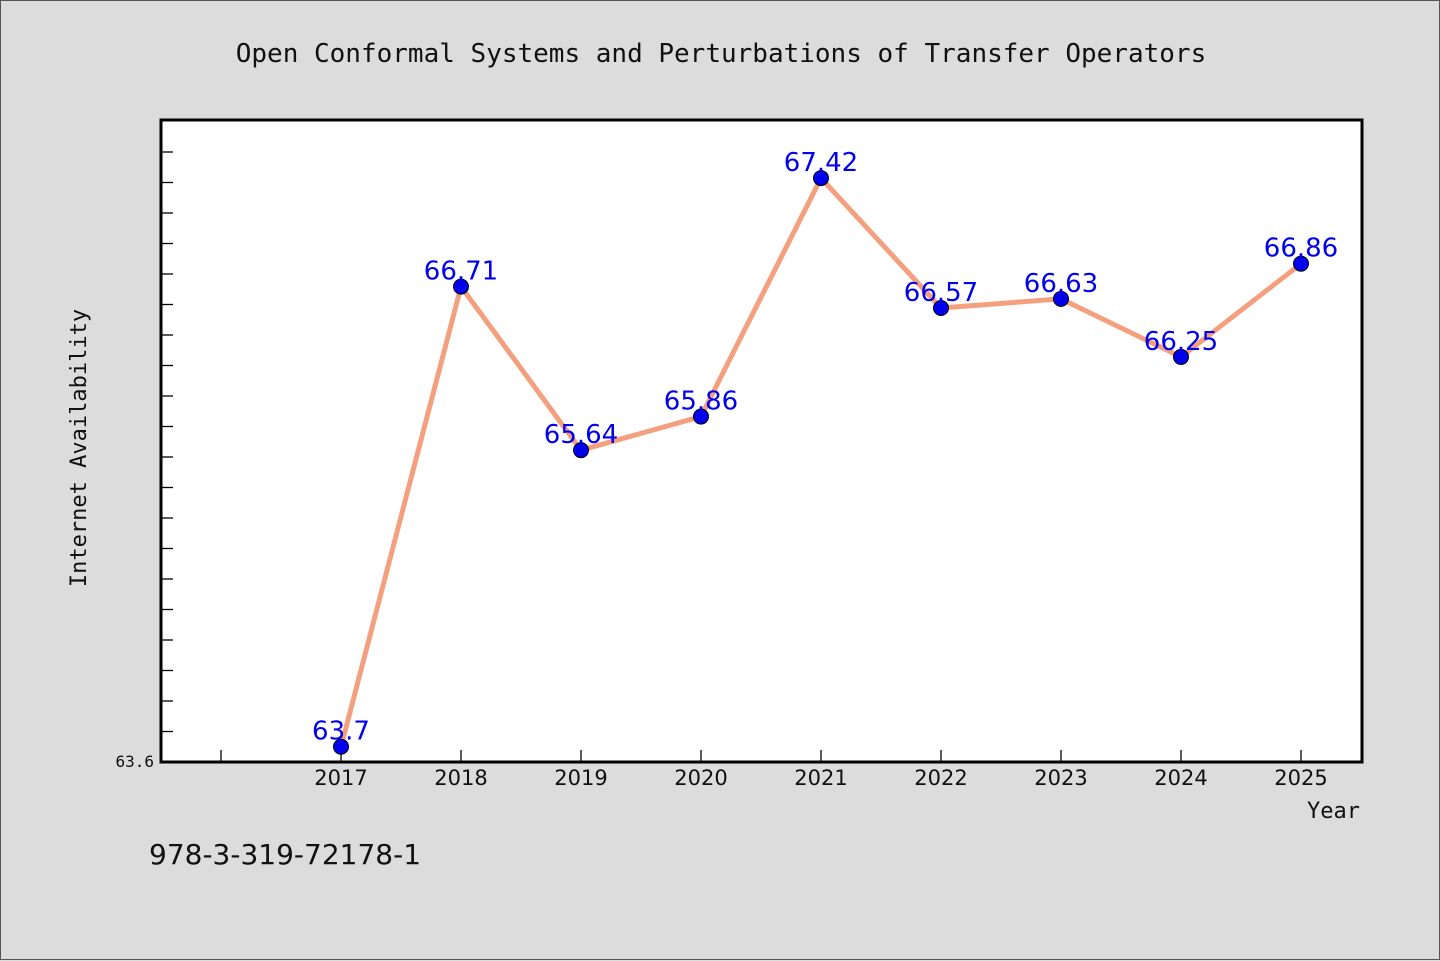 The image size is (1440, 961). What do you see at coordinates (285, 854) in the screenshot?
I see `isbn-text: 978-3-319-72178-1` at bounding box center [285, 854].